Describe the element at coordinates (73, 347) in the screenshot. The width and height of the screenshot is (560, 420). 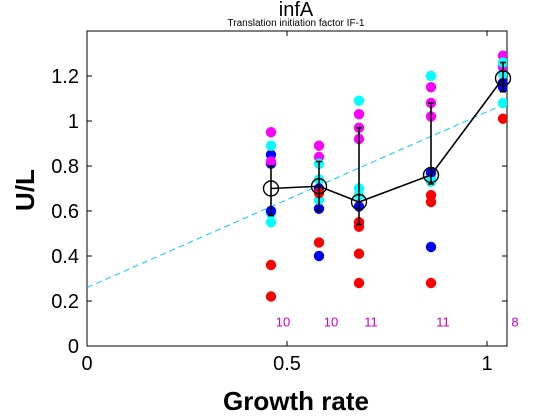
I see `y-tick-label: 0` at that location.